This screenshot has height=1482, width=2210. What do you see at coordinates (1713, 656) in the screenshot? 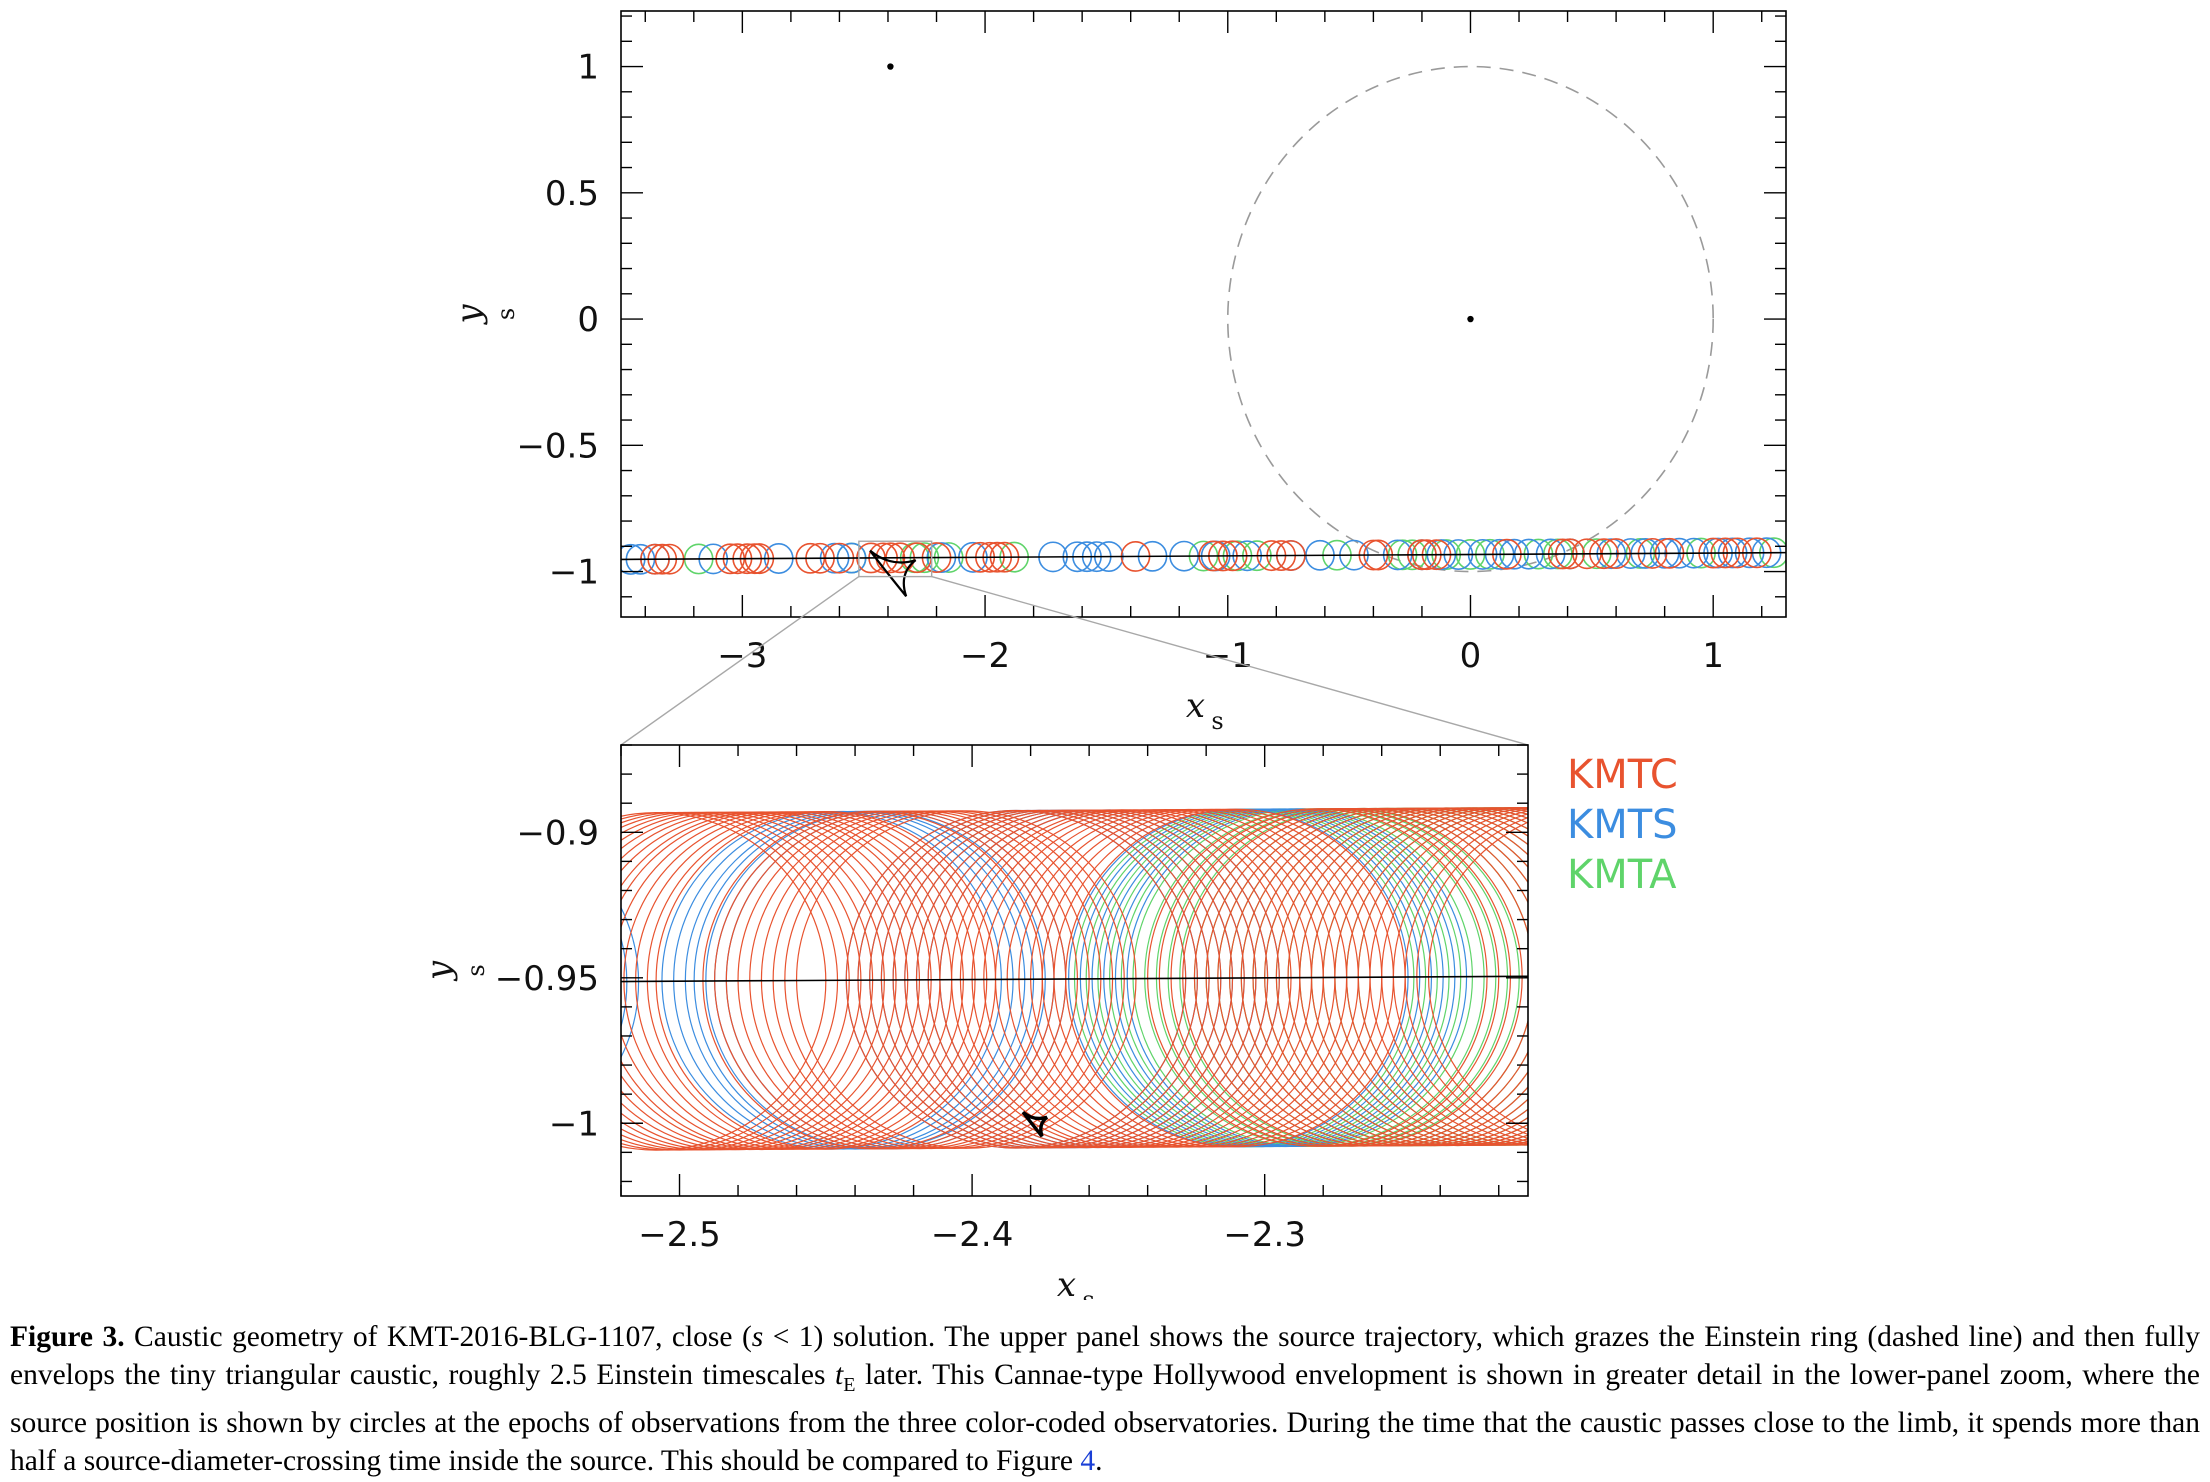
I see `x-tick-label: 1` at bounding box center [1713, 656].